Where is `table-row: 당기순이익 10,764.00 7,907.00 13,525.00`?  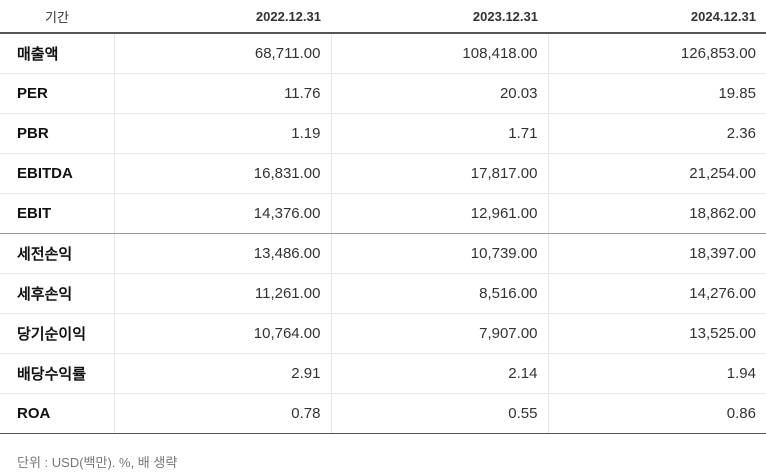 table-row: 당기순이익 10,764.00 7,907.00 13,525.00 is located at coordinates (383, 333).